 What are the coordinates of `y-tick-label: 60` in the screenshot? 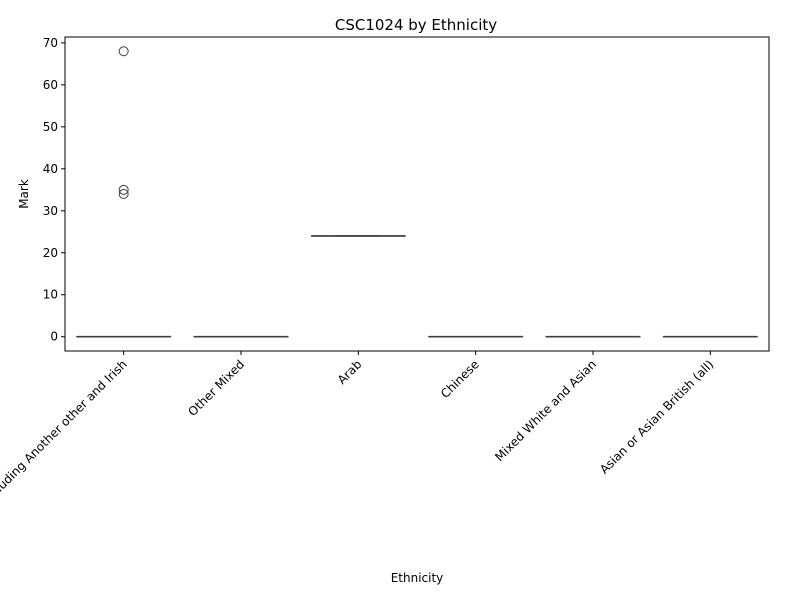 It's located at (50, 85).